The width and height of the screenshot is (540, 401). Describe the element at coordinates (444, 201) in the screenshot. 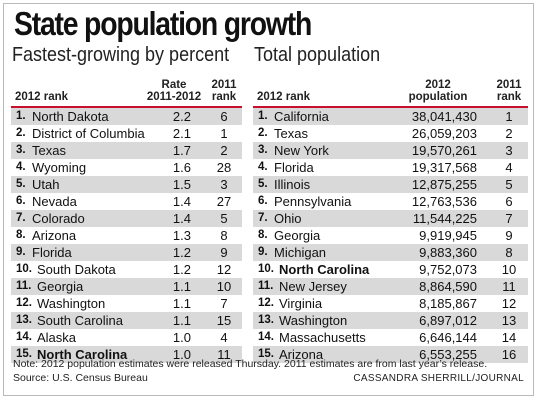

I see `population-value: 12,763,536` at that location.